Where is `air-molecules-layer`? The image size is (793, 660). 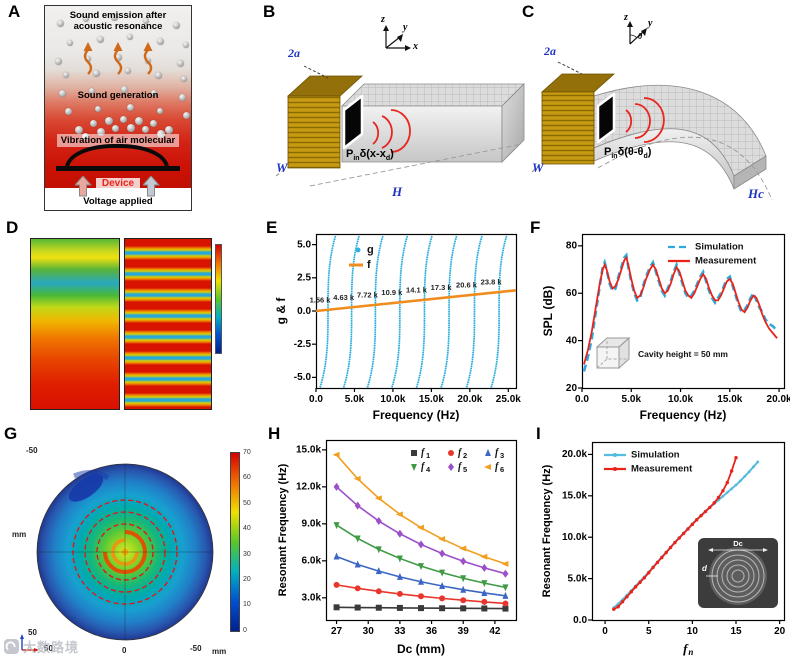
air-molecules-layer is located at coordinates (118, 97).